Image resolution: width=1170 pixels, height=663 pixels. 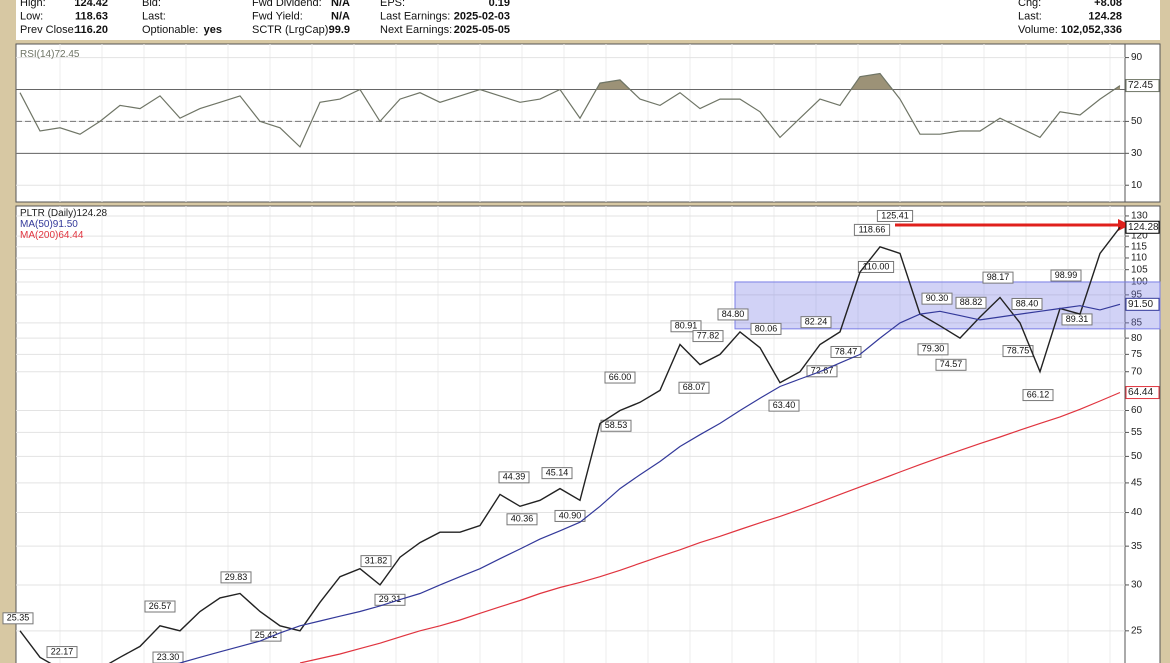 I want to click on header-value: +8.08, so click(x=1108, y=4).